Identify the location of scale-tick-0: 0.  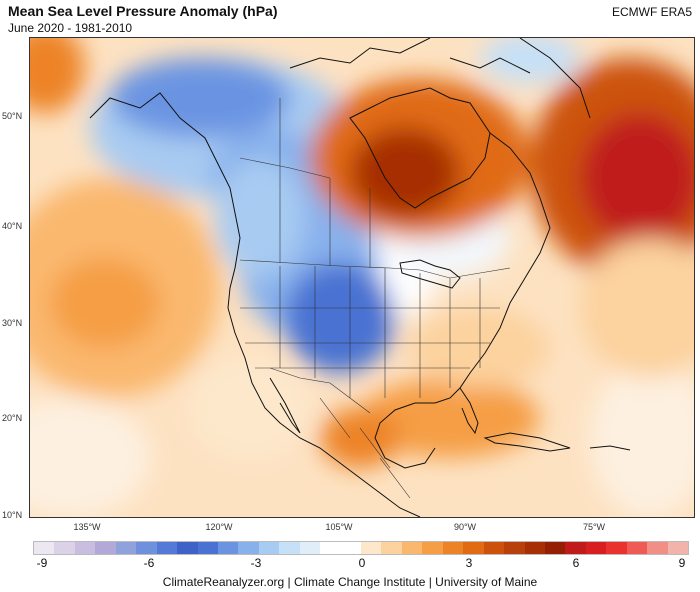
(362, 563).